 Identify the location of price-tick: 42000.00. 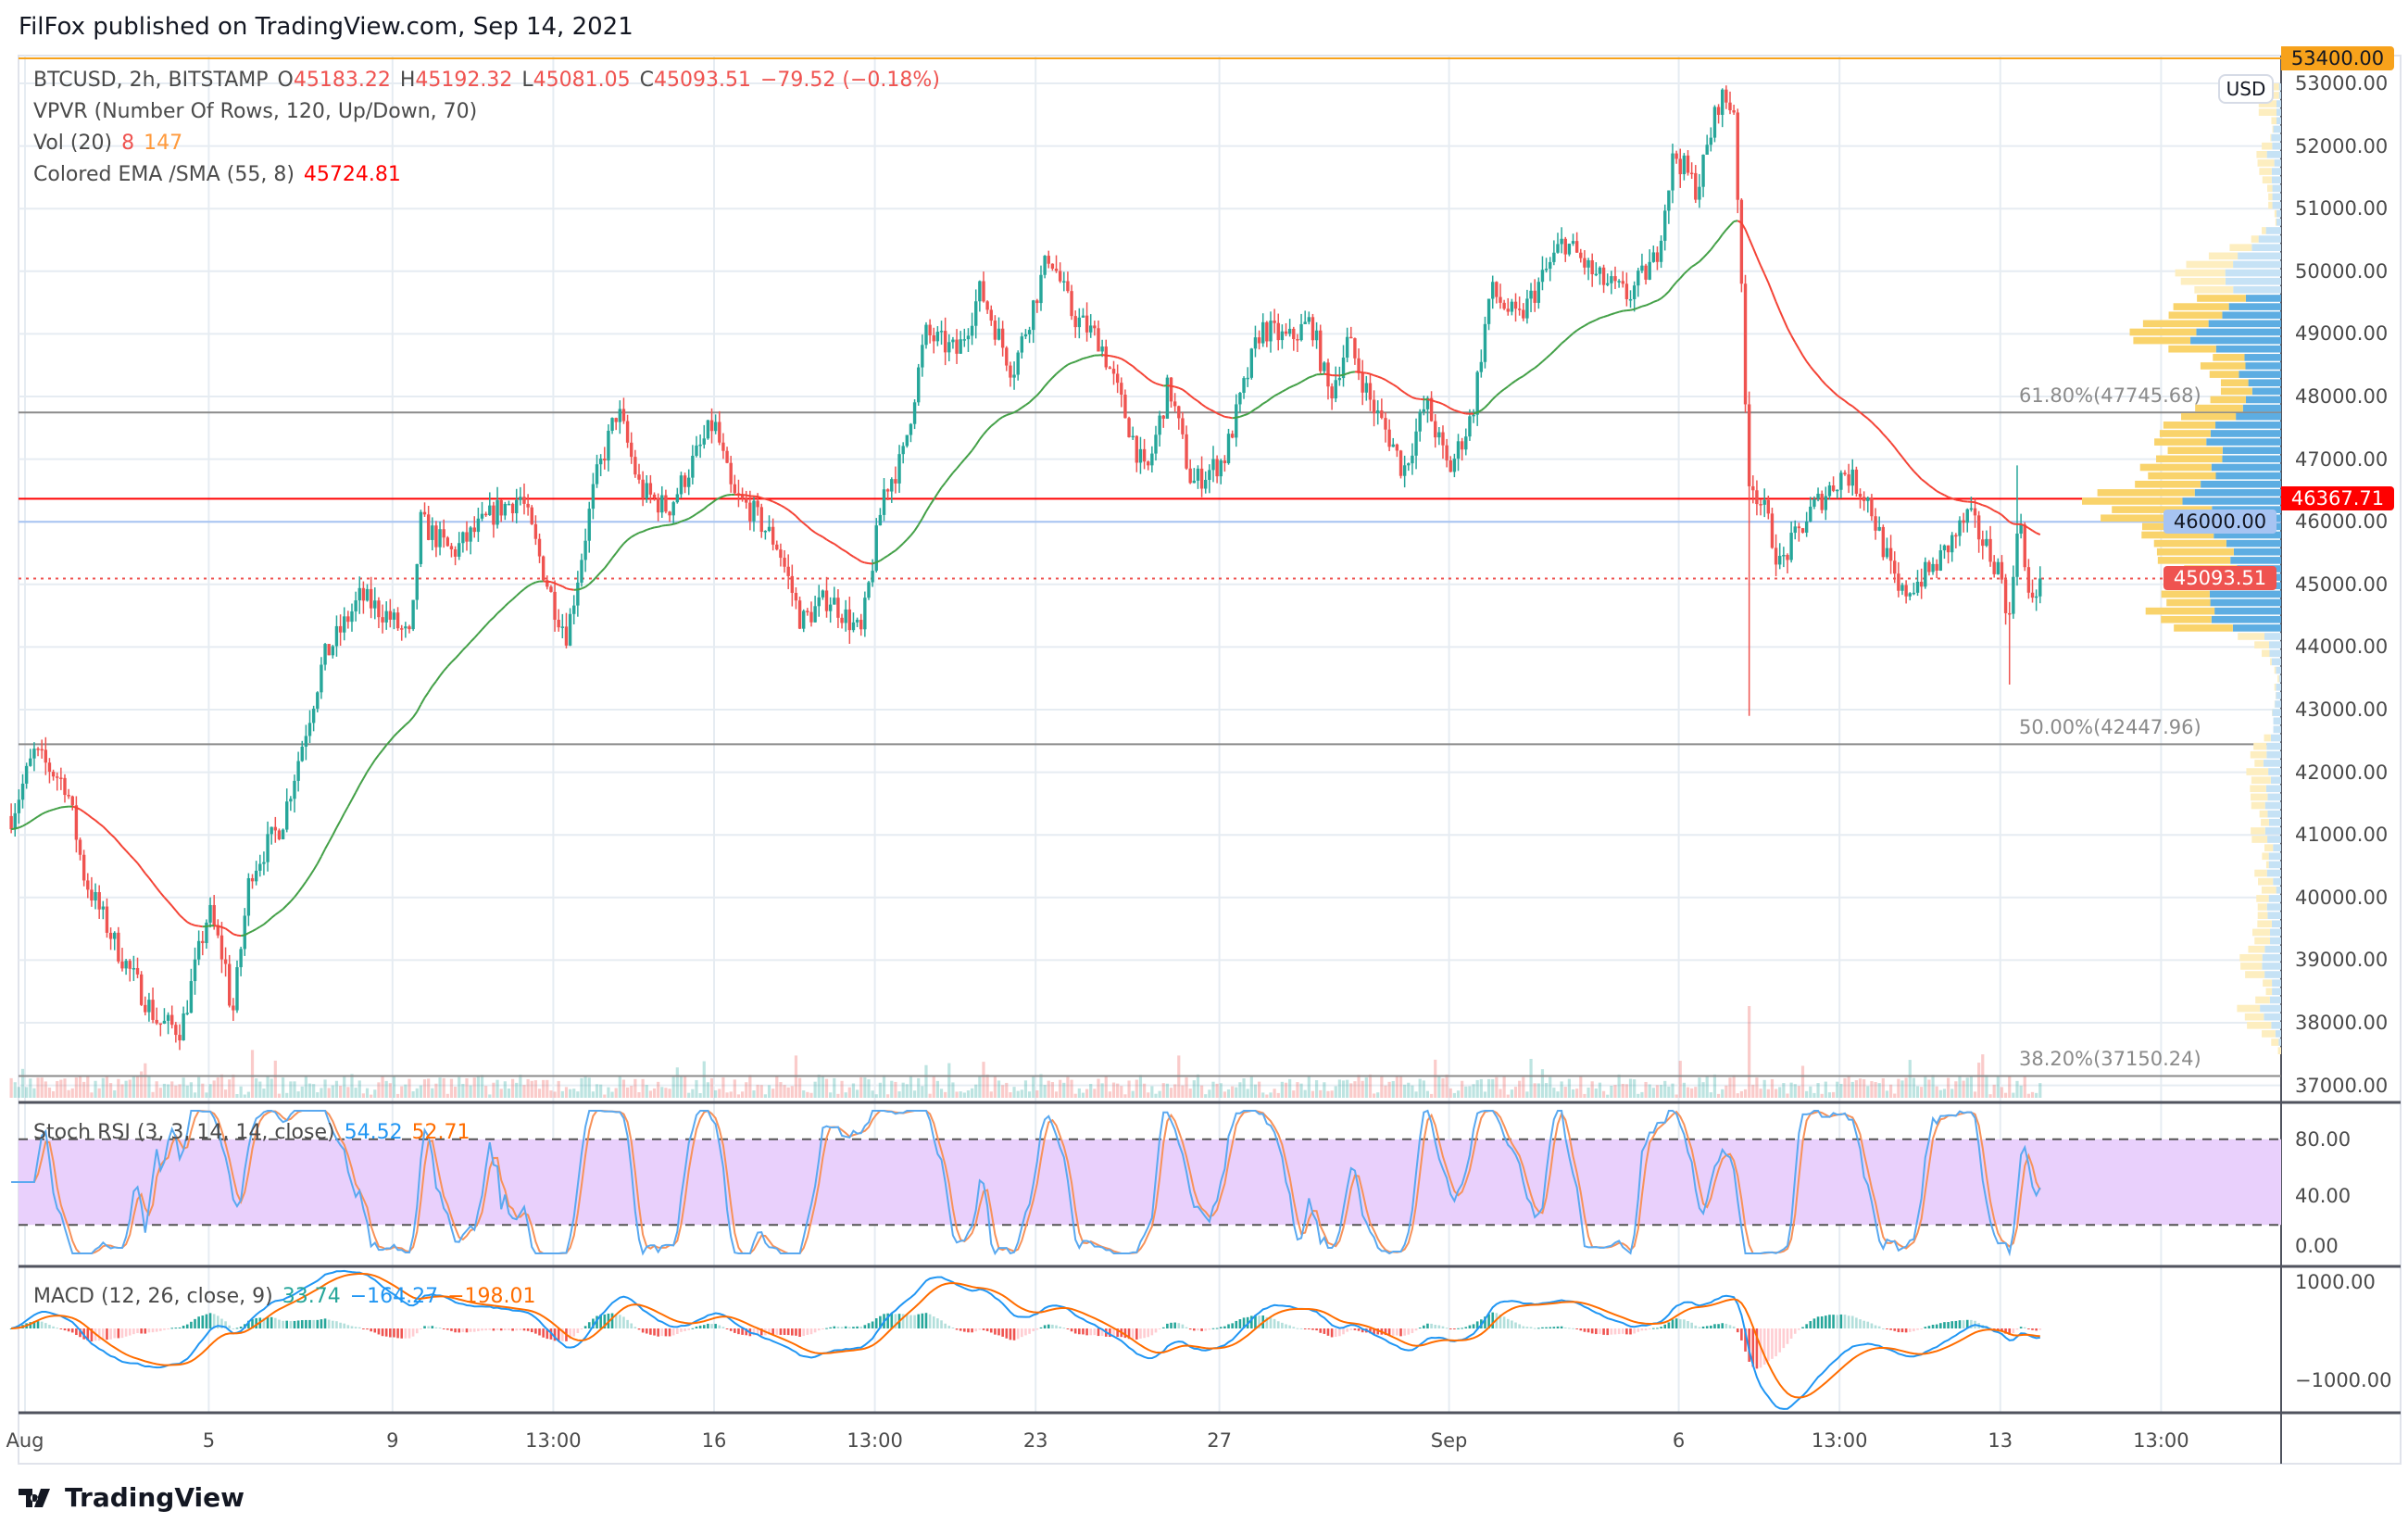
(2342, 772).